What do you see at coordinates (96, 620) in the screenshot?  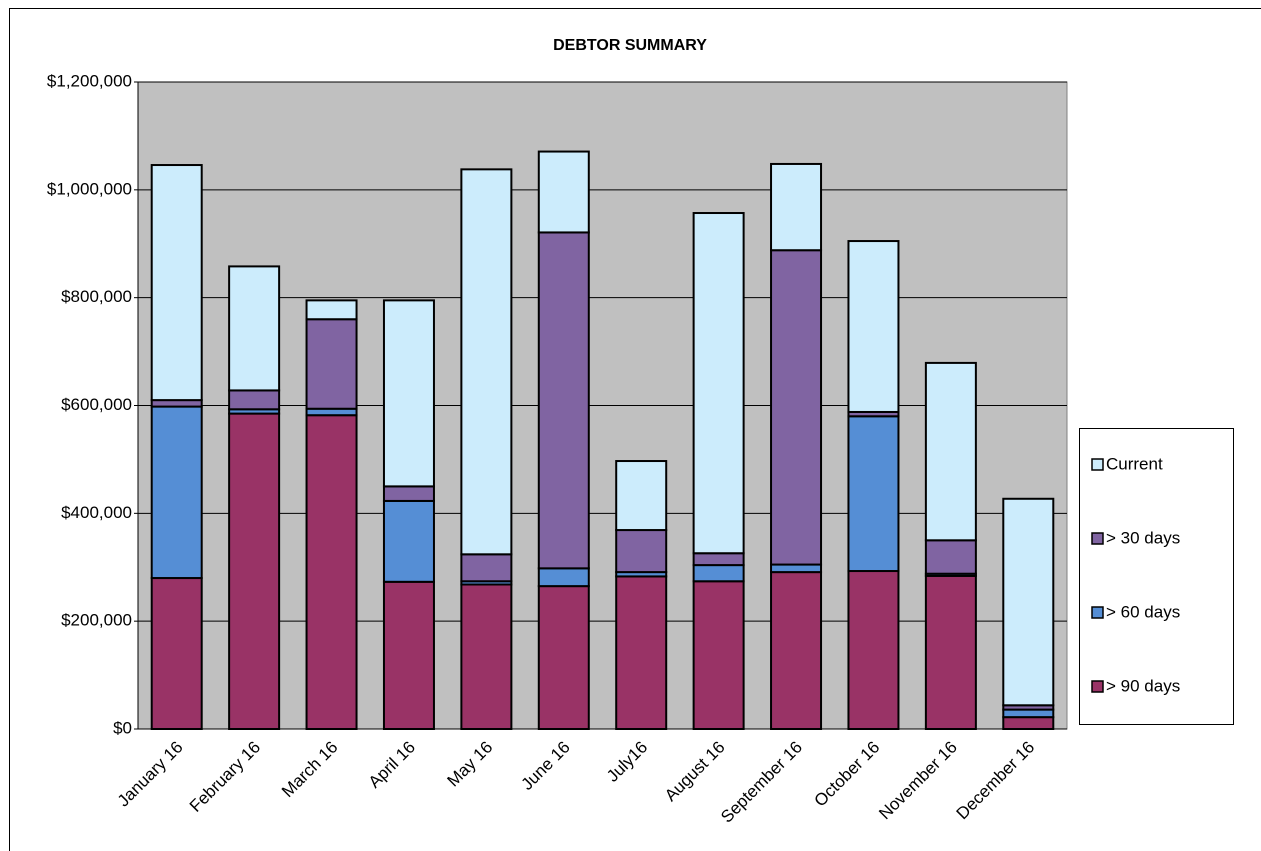 I see `y-tick-label: $200,000` at bounding box center [96, 620].